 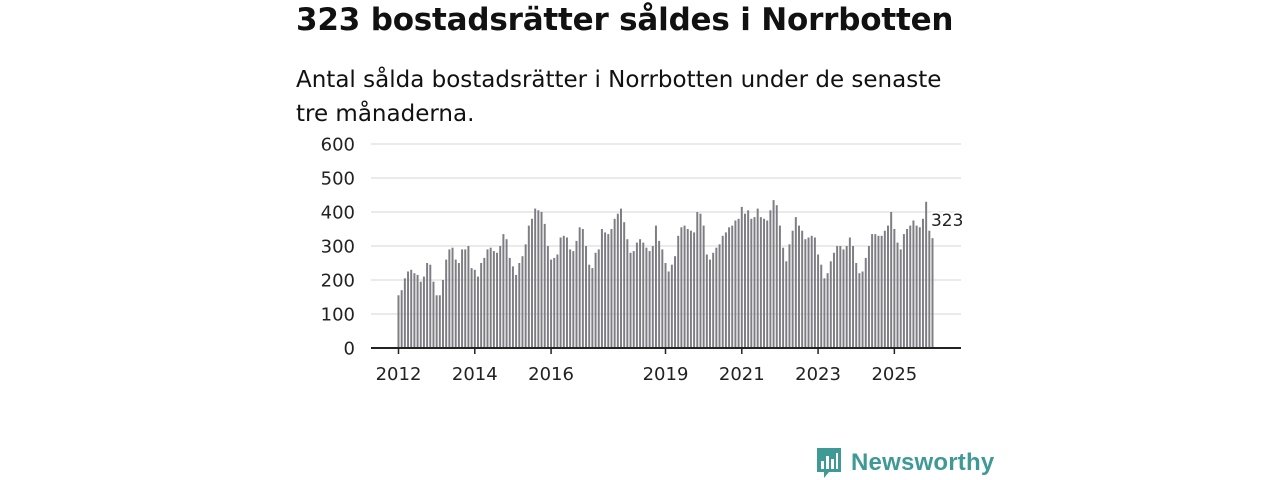 I want to click on x-tick-label: 2016, so click(x=551, y=374).